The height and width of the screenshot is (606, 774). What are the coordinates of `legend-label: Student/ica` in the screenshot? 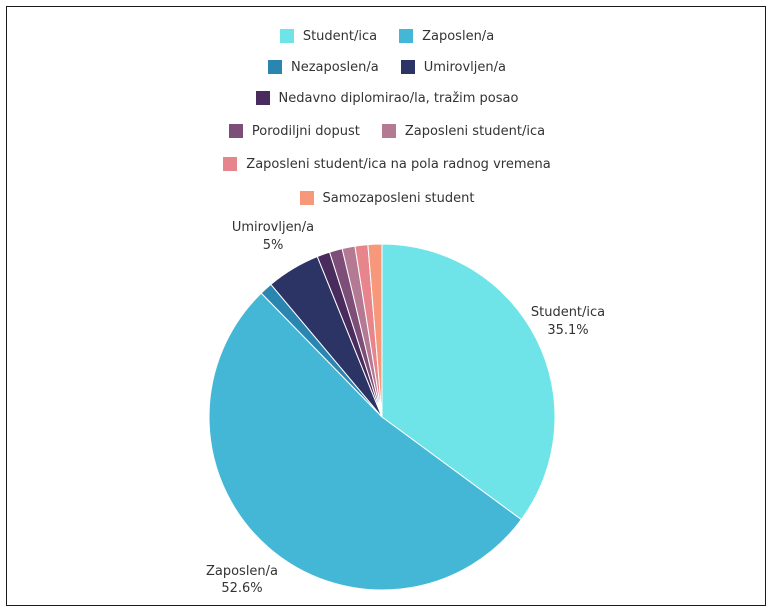 It's located at (340, 36).